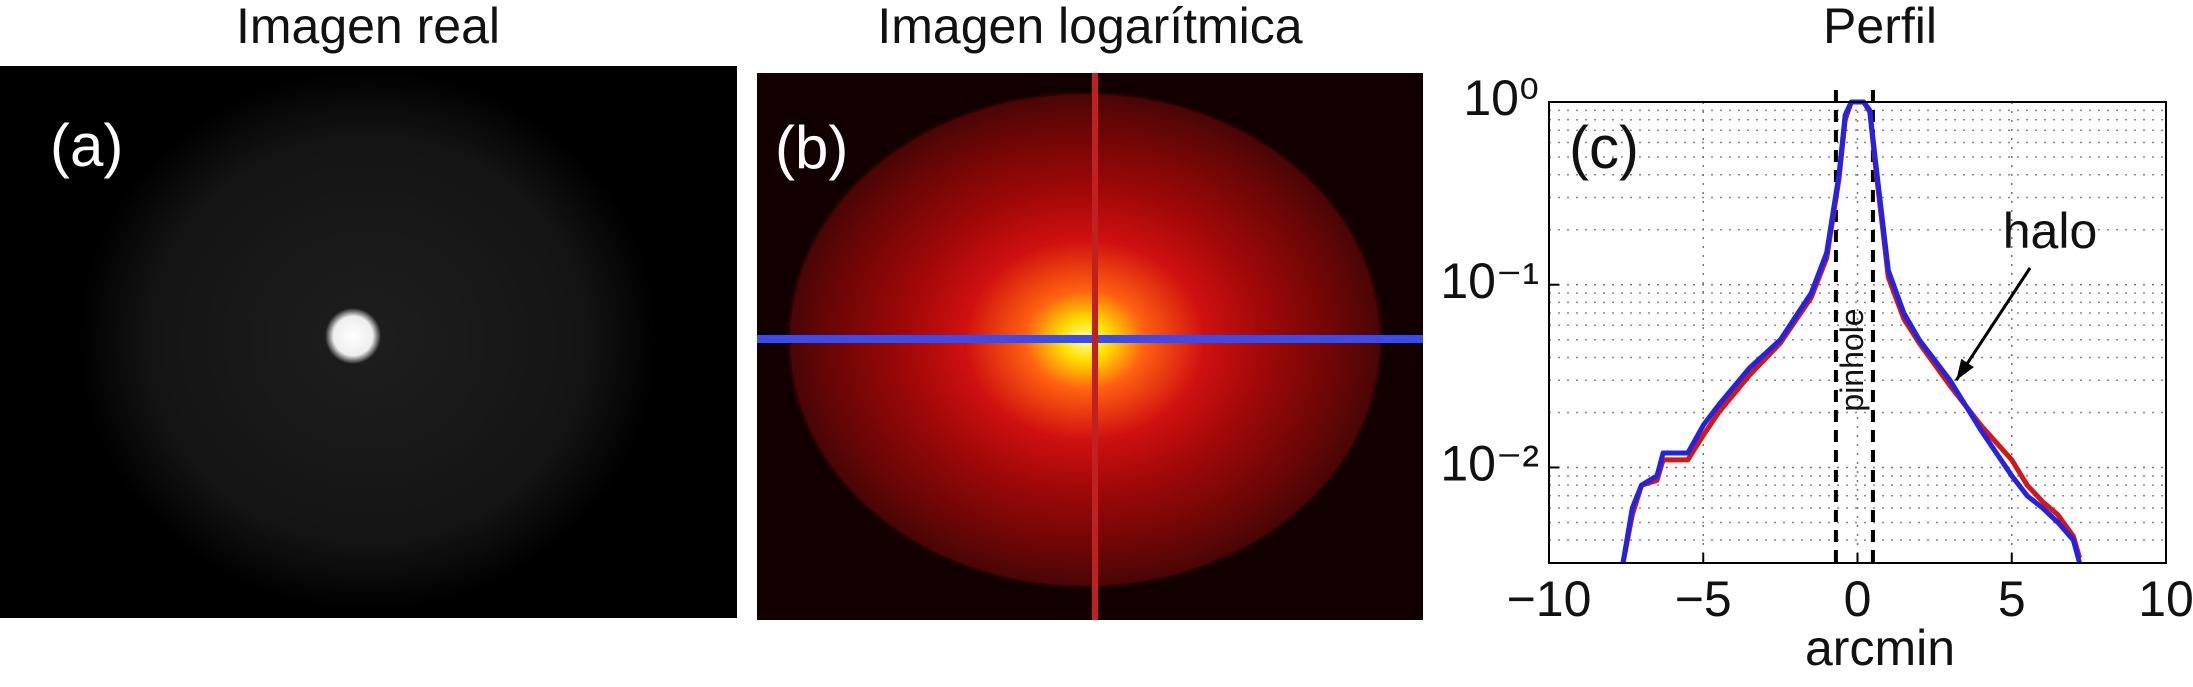 Image resolution: width=2193 pixels, height=687 pixels. I want to click on bright-spot, so click(353, 336).